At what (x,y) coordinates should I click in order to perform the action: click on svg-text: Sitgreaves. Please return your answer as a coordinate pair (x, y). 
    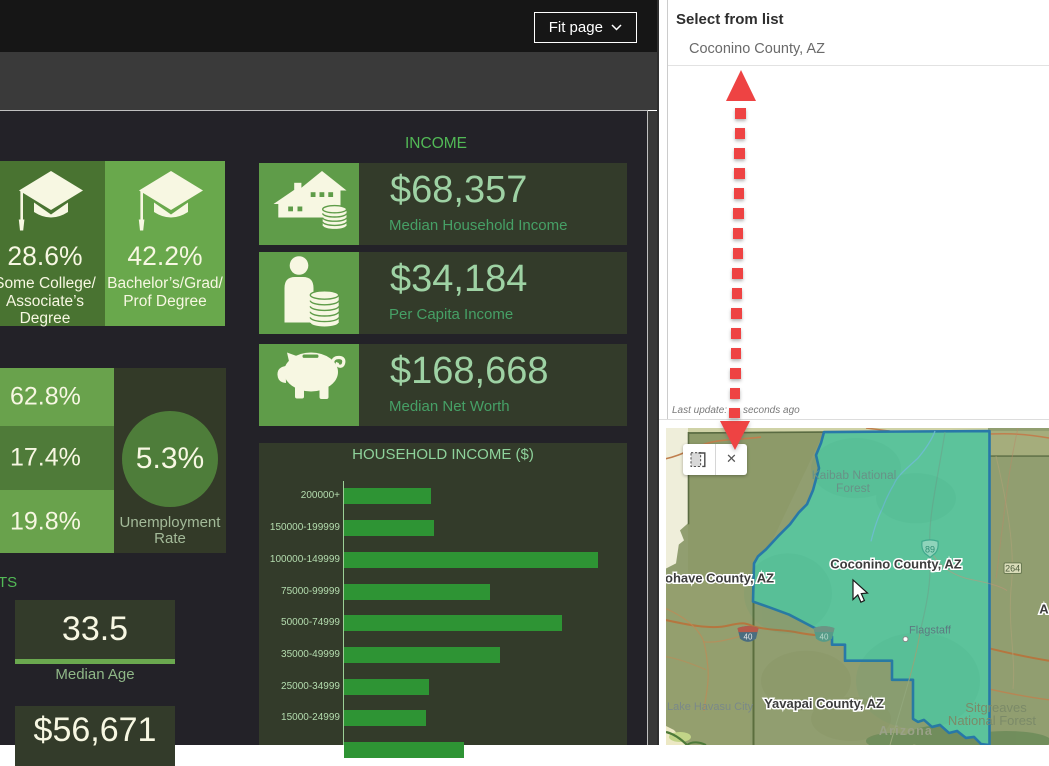
    Looking at the image, I should click on (996, 707).